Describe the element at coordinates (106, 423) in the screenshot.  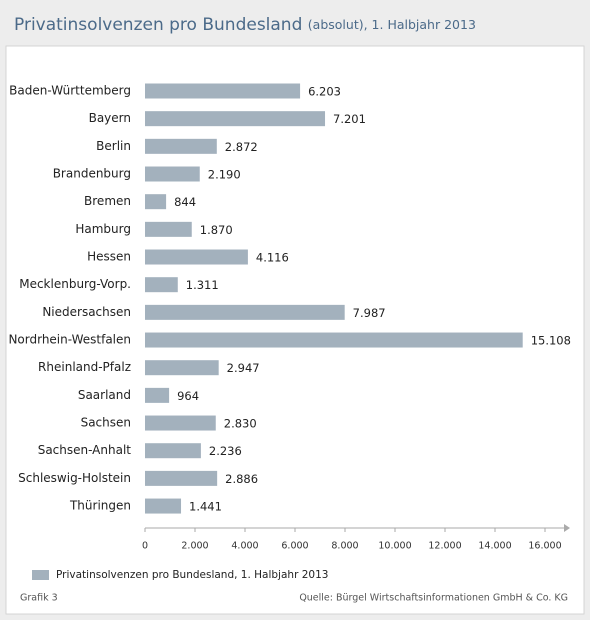
I see `y-tick-label: Sachsen` at that location.